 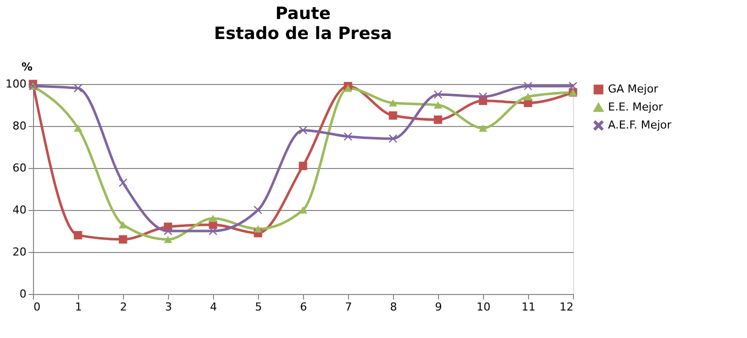 What do you see at coordinates (303, 34) in the screenshot?
I see `chart-subtitle: Estado de la Presa` at bounding box center [303, 34].